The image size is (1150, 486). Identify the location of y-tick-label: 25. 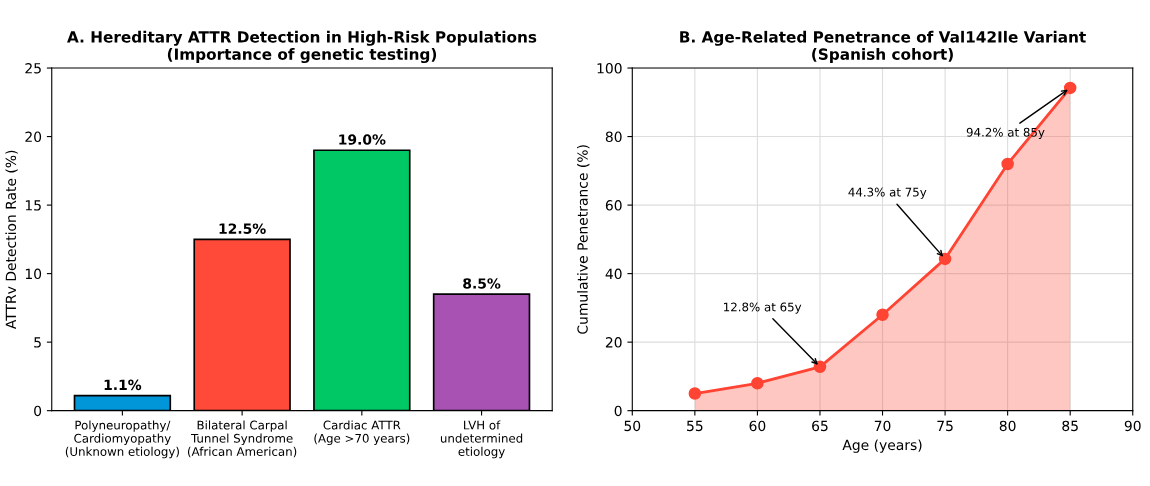
(33, 68).